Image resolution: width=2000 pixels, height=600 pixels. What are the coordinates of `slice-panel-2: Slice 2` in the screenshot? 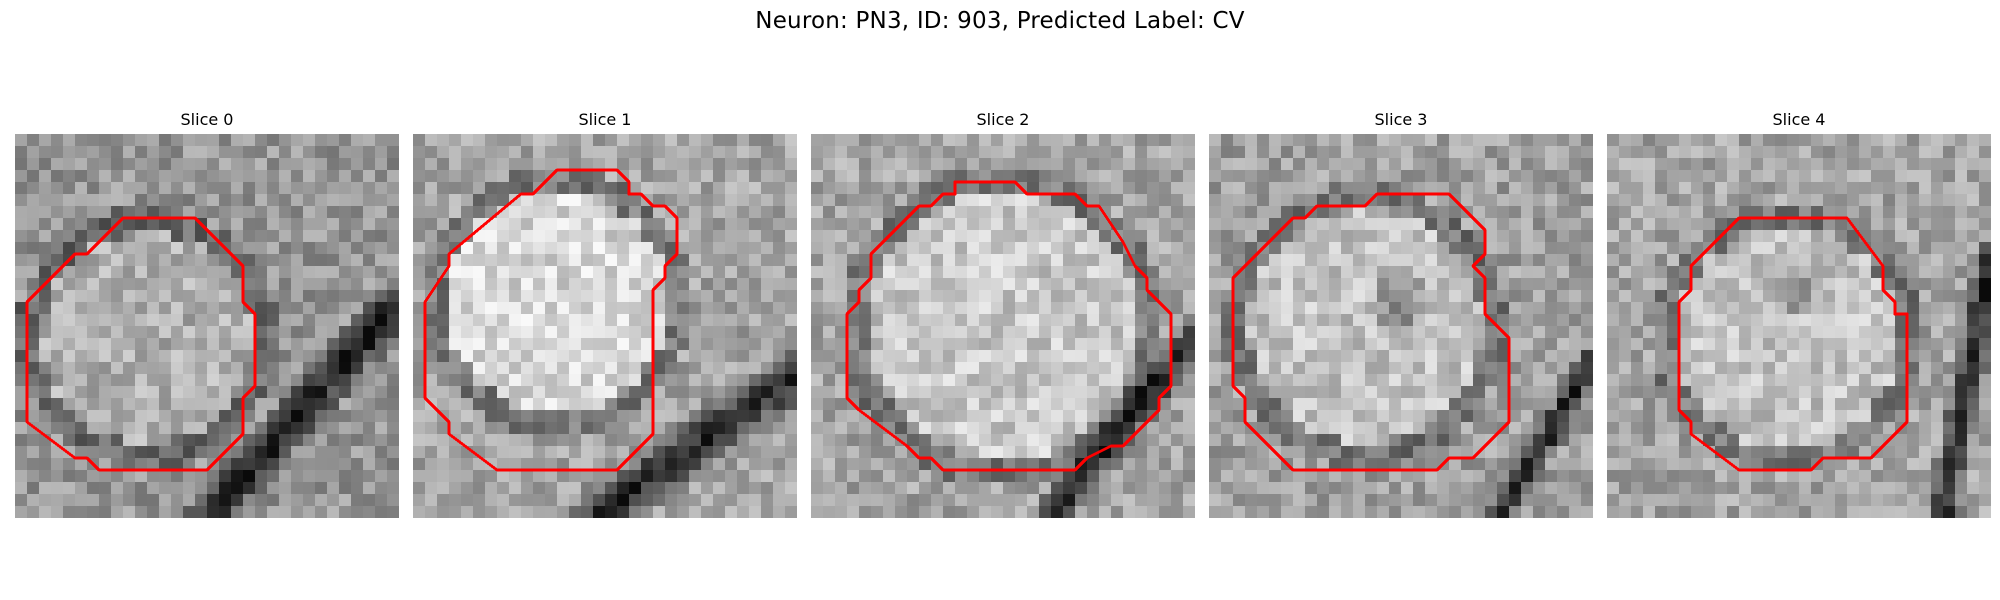 It's located at (1003, 314).